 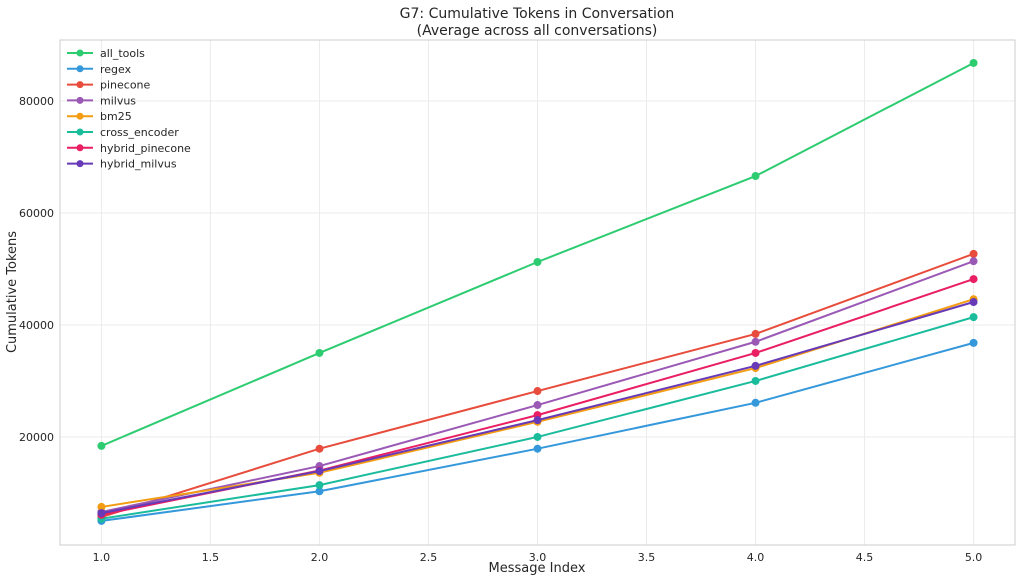 What do you see at coordinates (538, 557) in the screenshot?
I see `x-tick-label: 3.0` at bounding box center [538, 557].